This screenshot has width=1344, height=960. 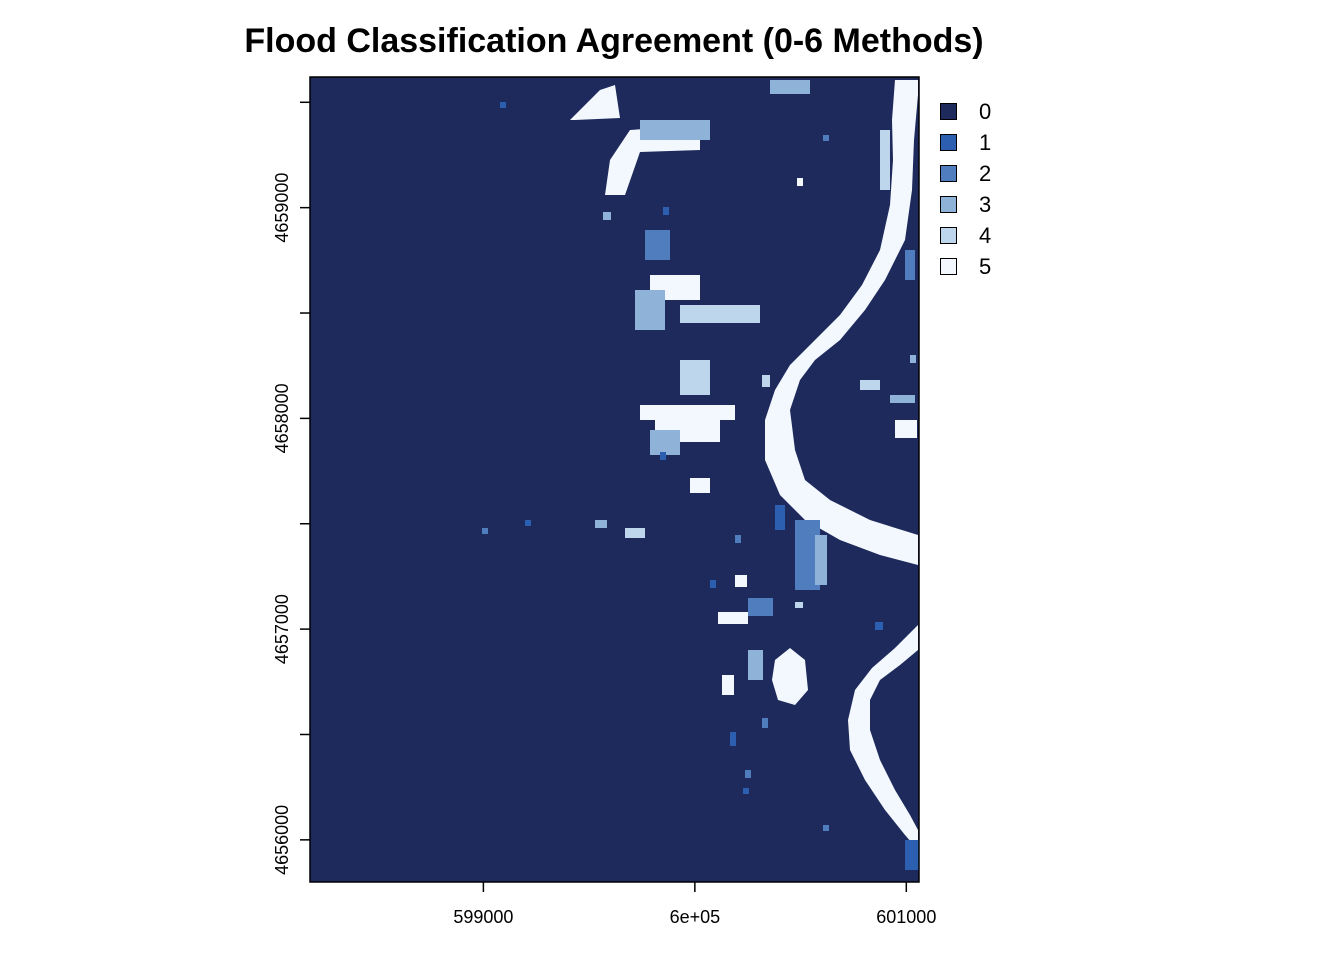 What do you see at coordinates (985, 173) in the screenshot?
I see `legend-label: 2` at bounding box center [985, 173].